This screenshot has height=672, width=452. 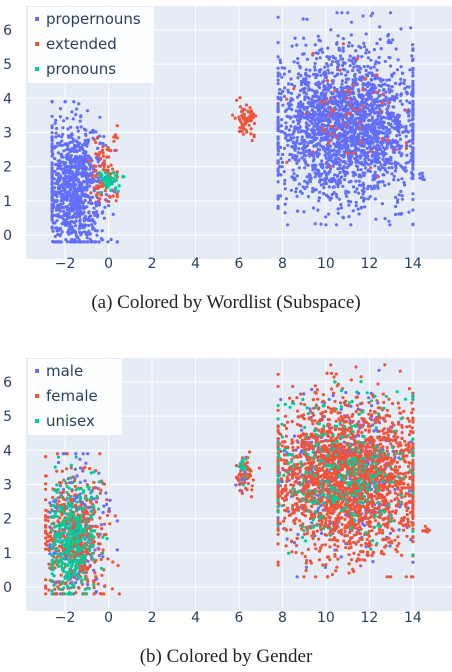 I want to click on legend-label-pronouns: pronouns, so click(x=81, y=69).